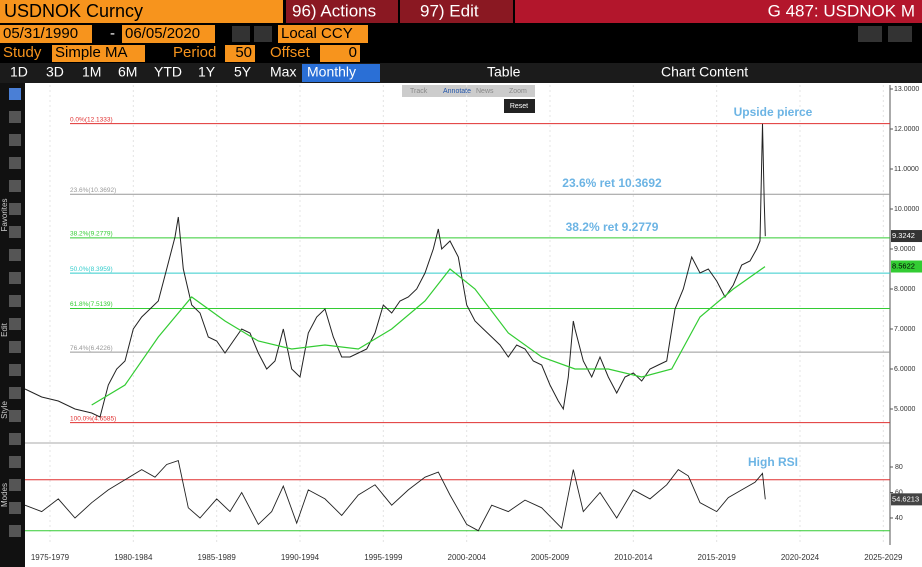  I want to click on x-tick-label: 1995-1999, so click(383, 557).